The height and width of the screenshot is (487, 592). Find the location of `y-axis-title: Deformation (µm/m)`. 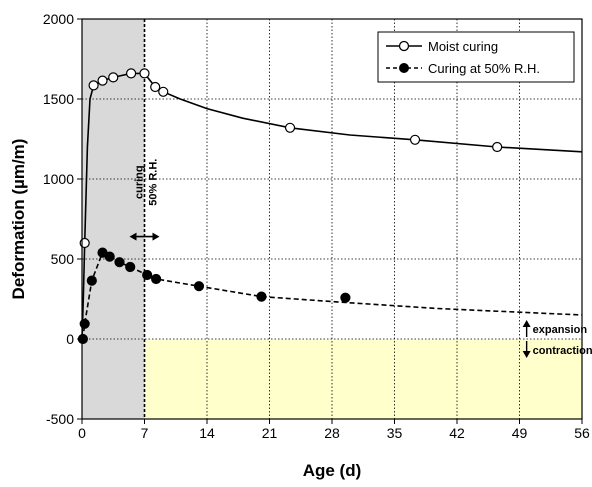

y-axis-title: Deformation (µm/m) is located at coordinates (18, 219).